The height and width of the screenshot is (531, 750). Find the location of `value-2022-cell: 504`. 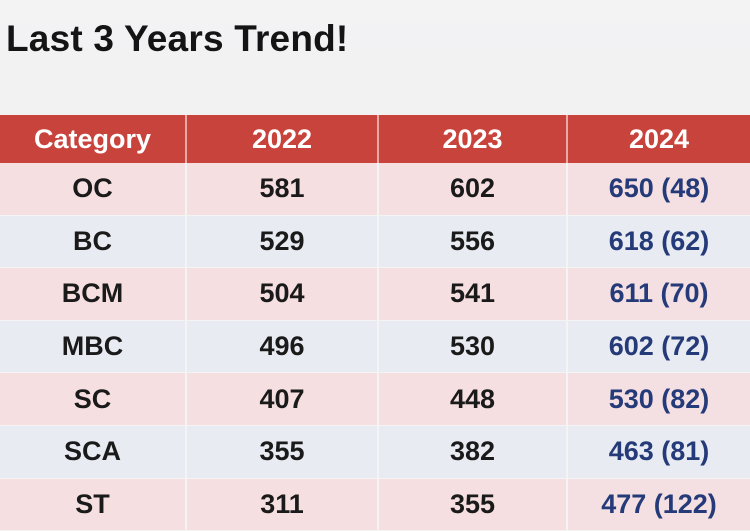

value-2022-cell: 504 is located at coordinates (282, 294).